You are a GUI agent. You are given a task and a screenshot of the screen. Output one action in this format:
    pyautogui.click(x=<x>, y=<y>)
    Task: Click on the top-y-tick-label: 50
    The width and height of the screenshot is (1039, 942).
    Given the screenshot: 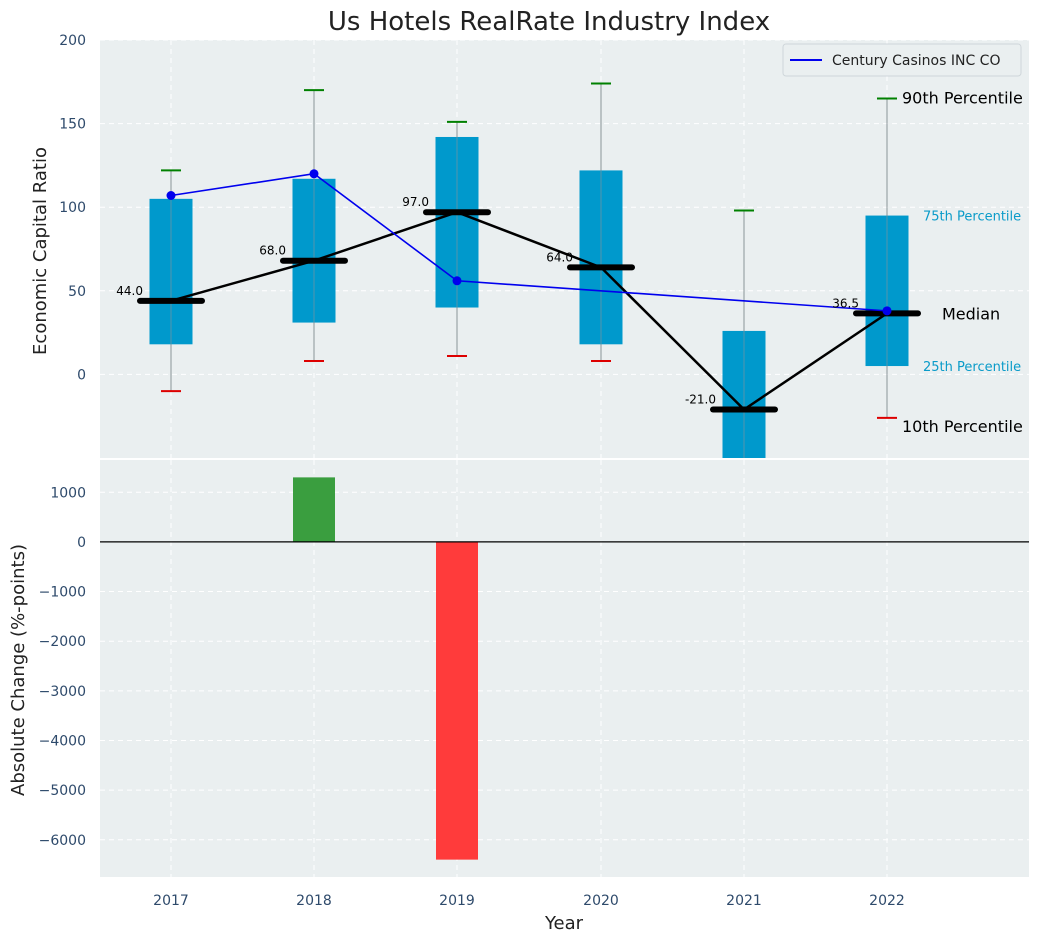 What is the action you would take?
    pyautogui.click(x=77, y=292)
    